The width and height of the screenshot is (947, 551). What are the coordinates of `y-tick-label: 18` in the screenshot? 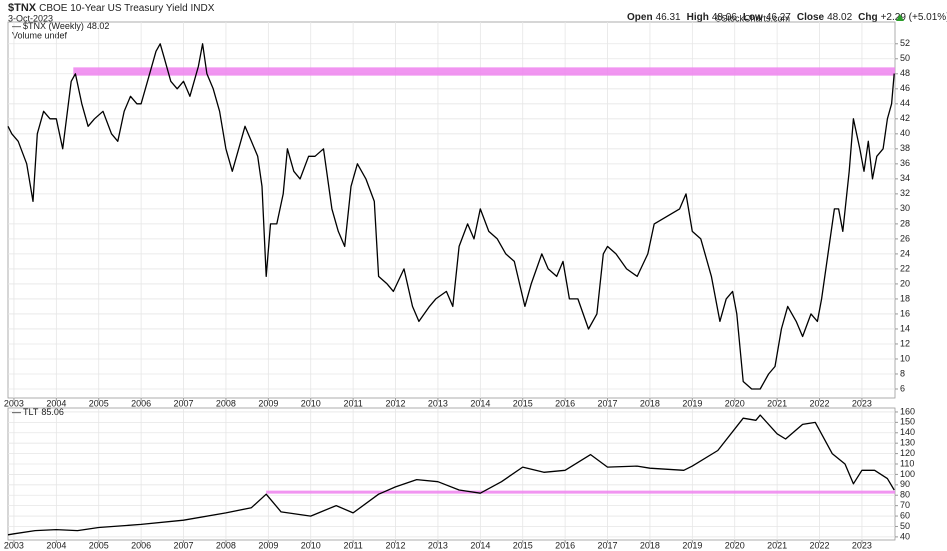 It's located at (905, 298).